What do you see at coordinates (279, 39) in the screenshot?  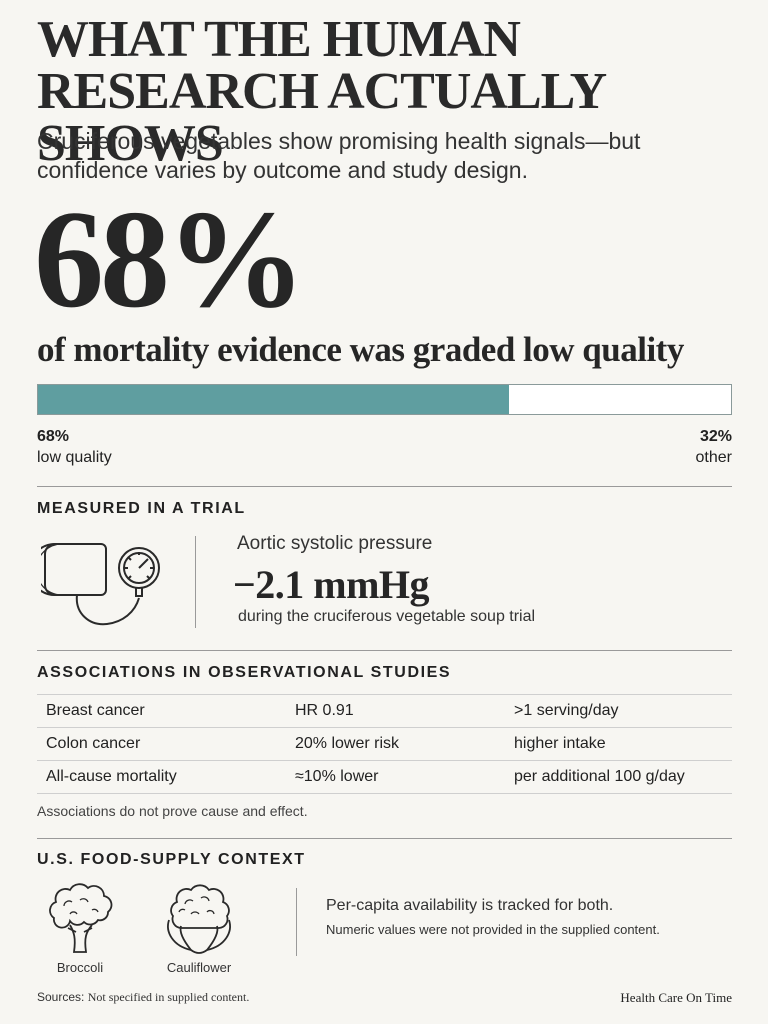 I see `title-line-1: WHAT THE HUMAN` at bounding box center [279, 39].